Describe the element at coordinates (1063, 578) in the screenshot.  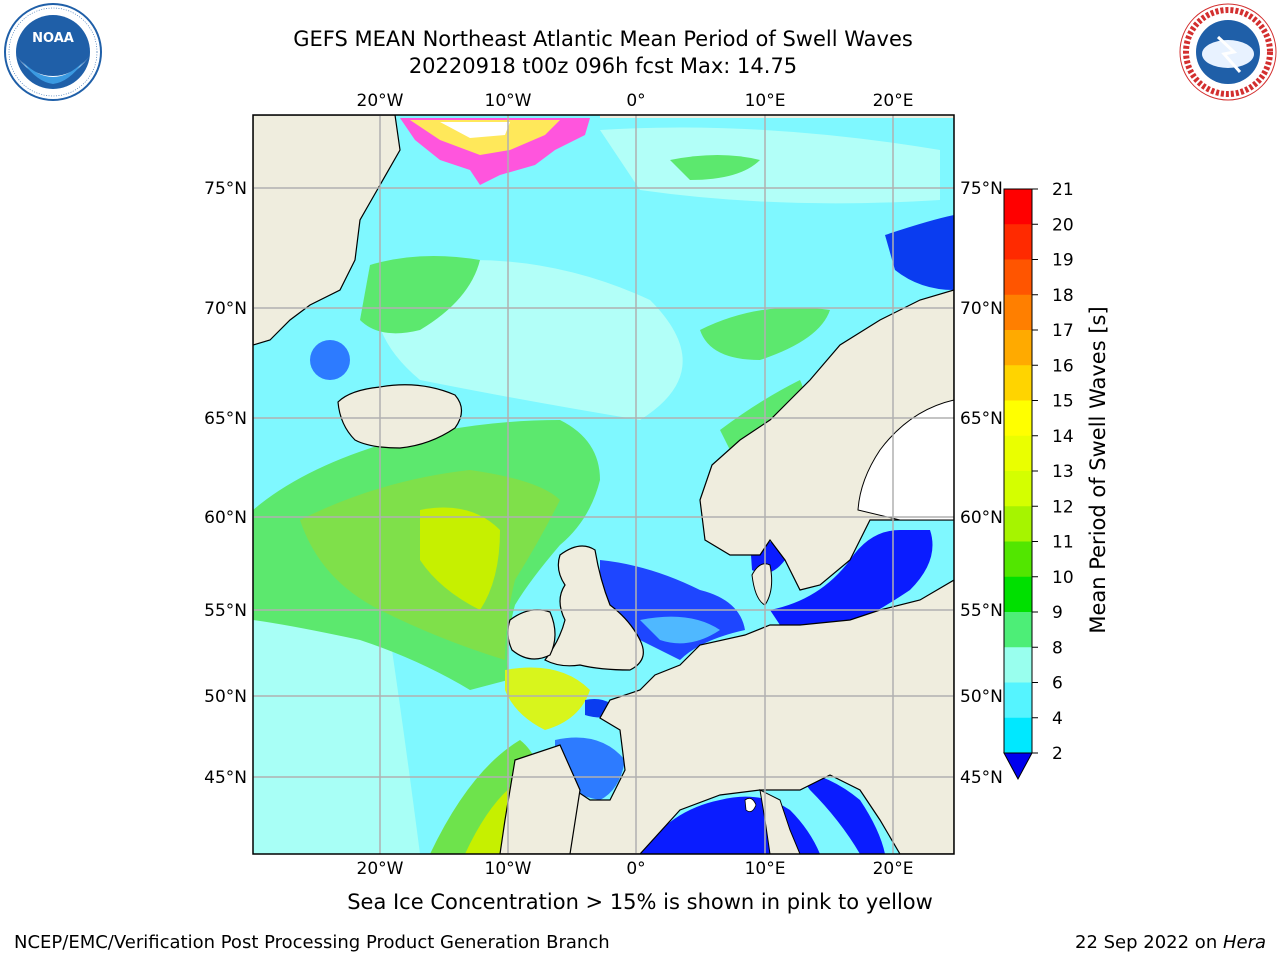
I see `colorbar-tick-label: 10` at that location.